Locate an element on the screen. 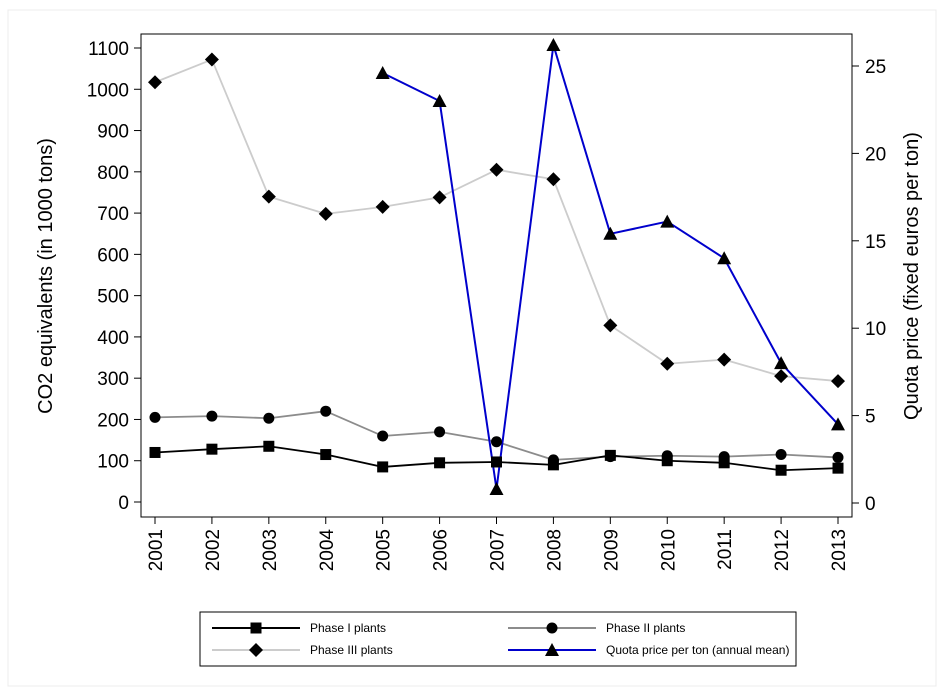 This screenshot has width=947, height=699. x-tick-label: 2012 is located at coordinates (782, 550).